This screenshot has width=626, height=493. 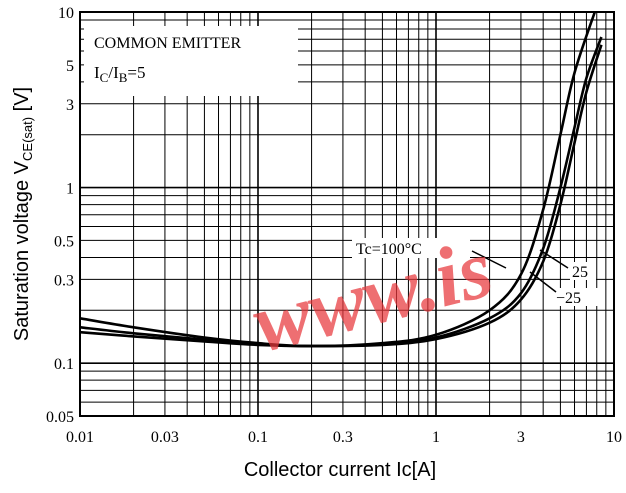 I want to click on y-tick-label: 0.3, so click(x=64, y=280).